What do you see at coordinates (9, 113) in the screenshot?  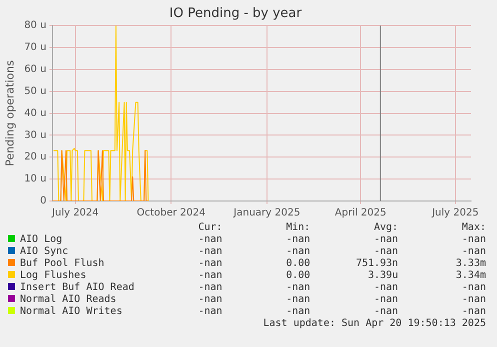 I see `y-axis-title: Pending operations` at bounding box center [9, 113].